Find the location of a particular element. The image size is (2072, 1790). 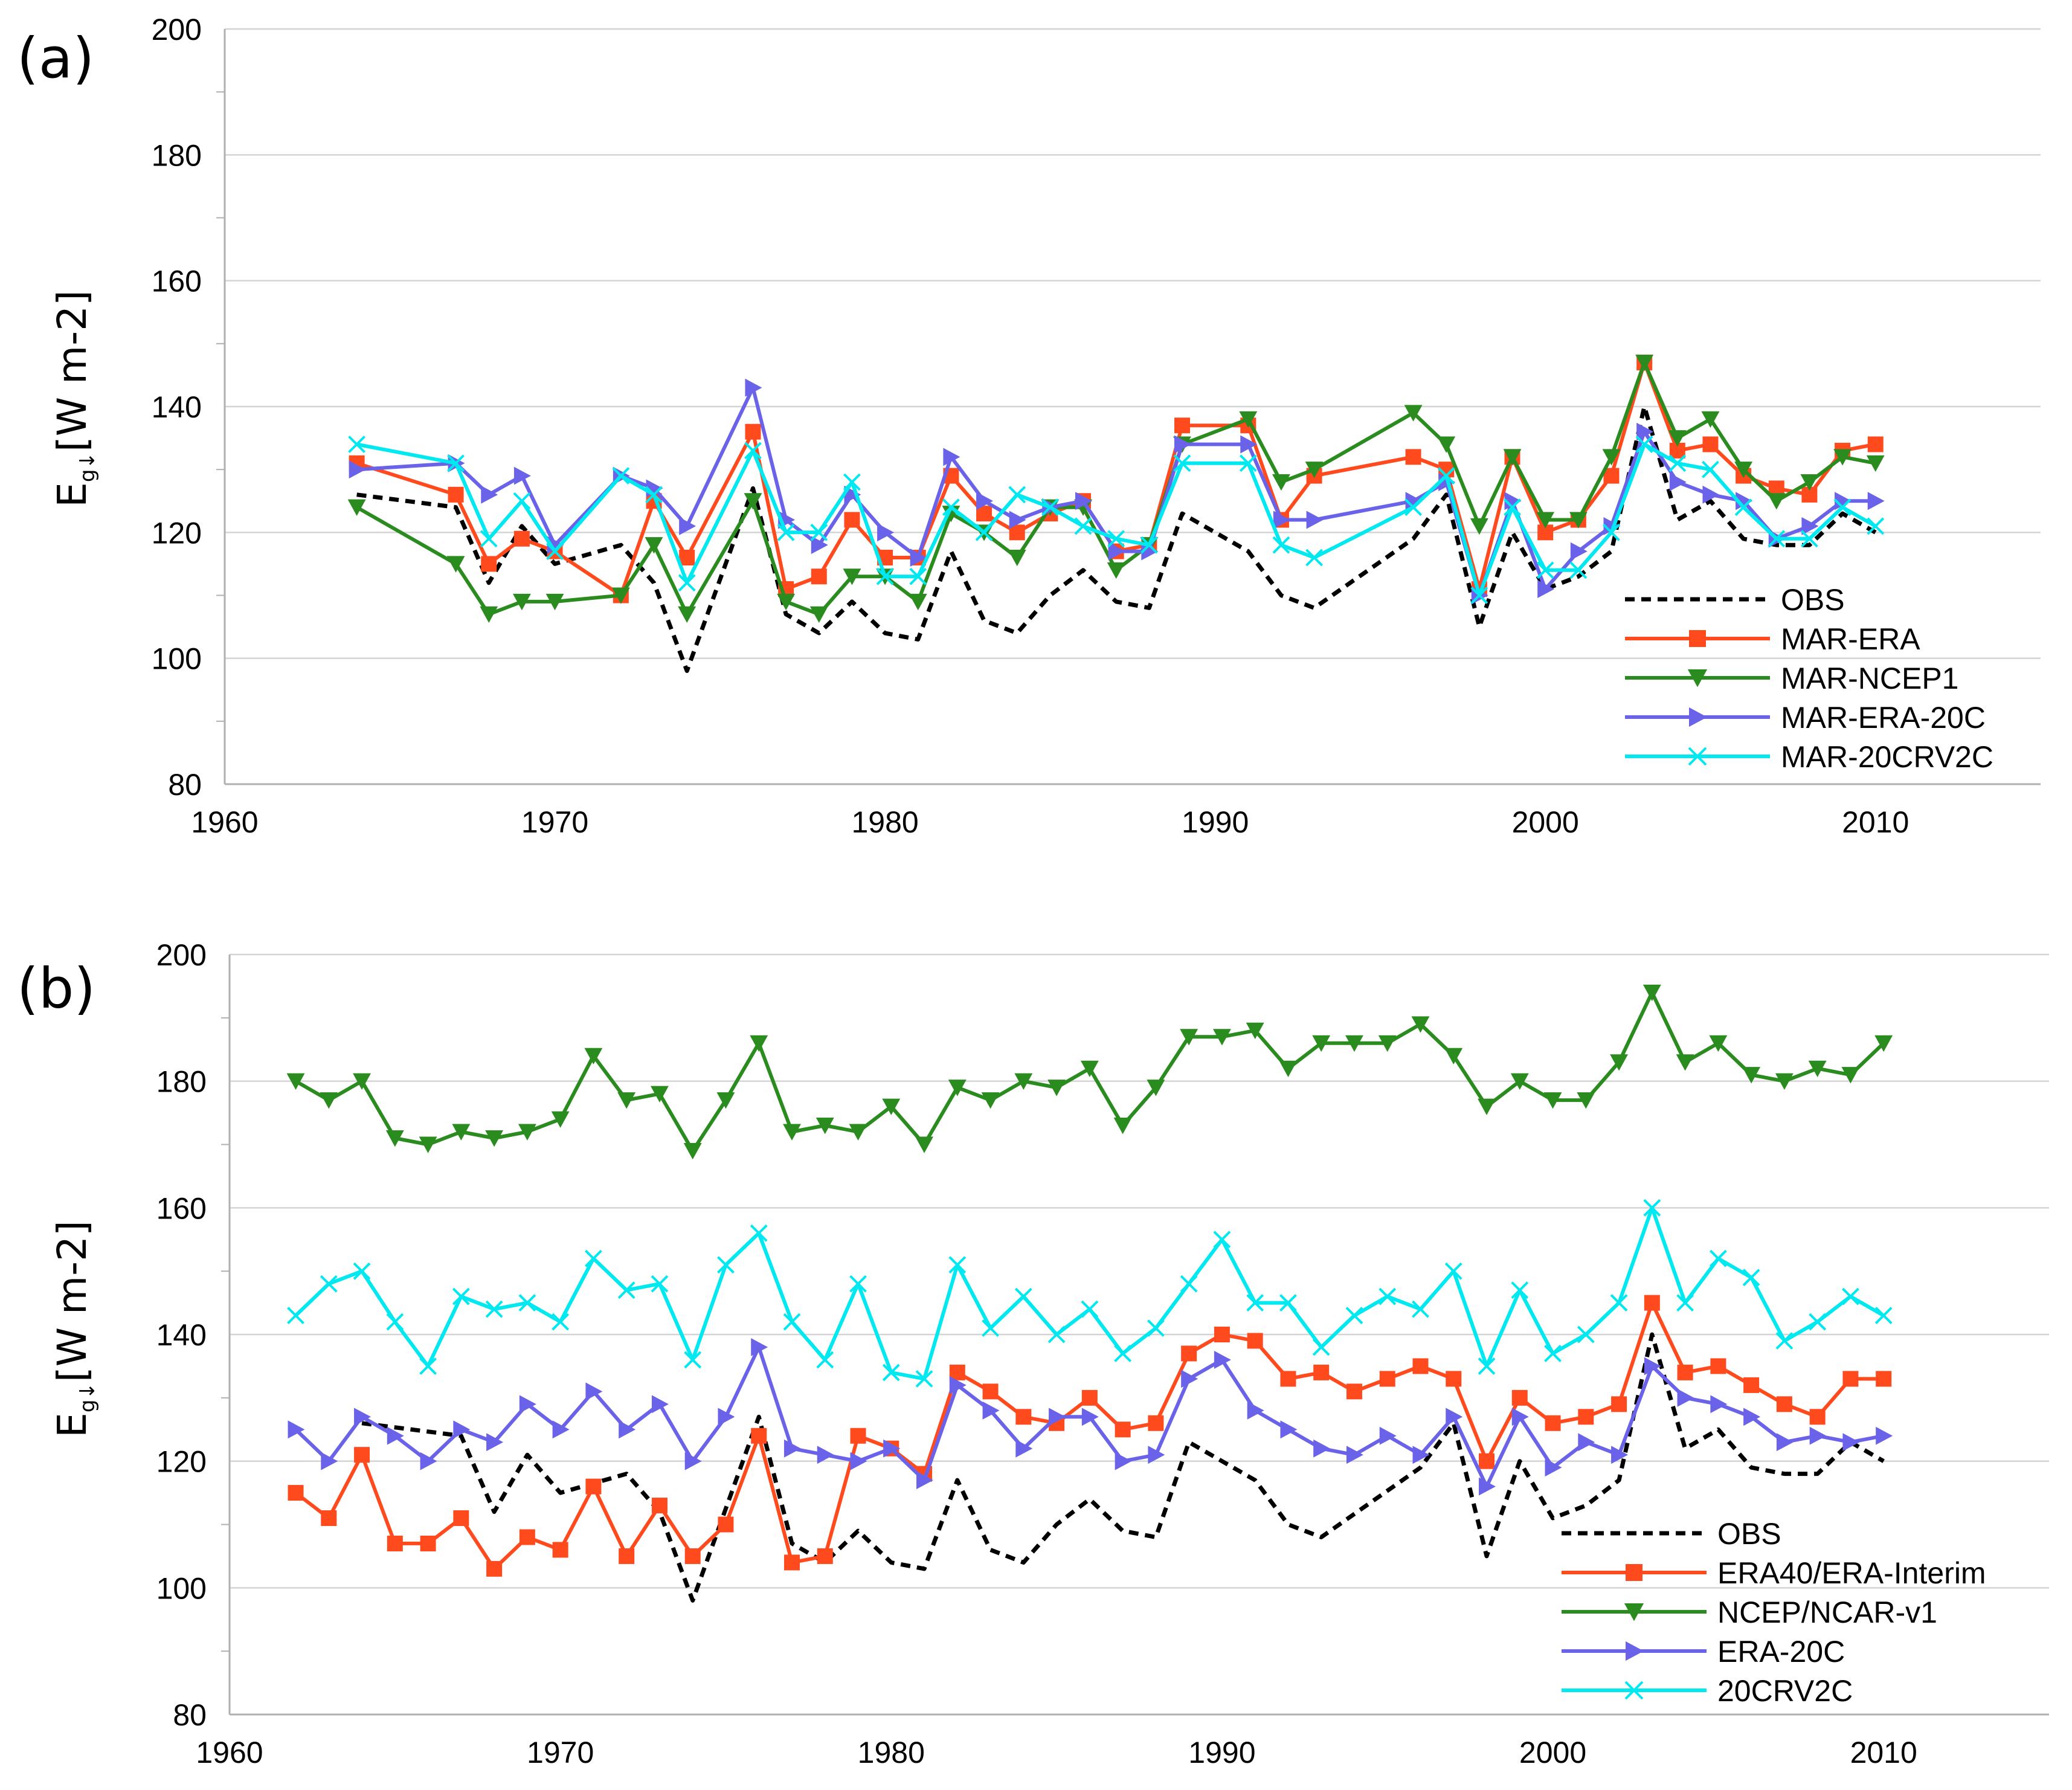

legend-entry: MAR-20CRV2C is located at coordinates (1809, 757).